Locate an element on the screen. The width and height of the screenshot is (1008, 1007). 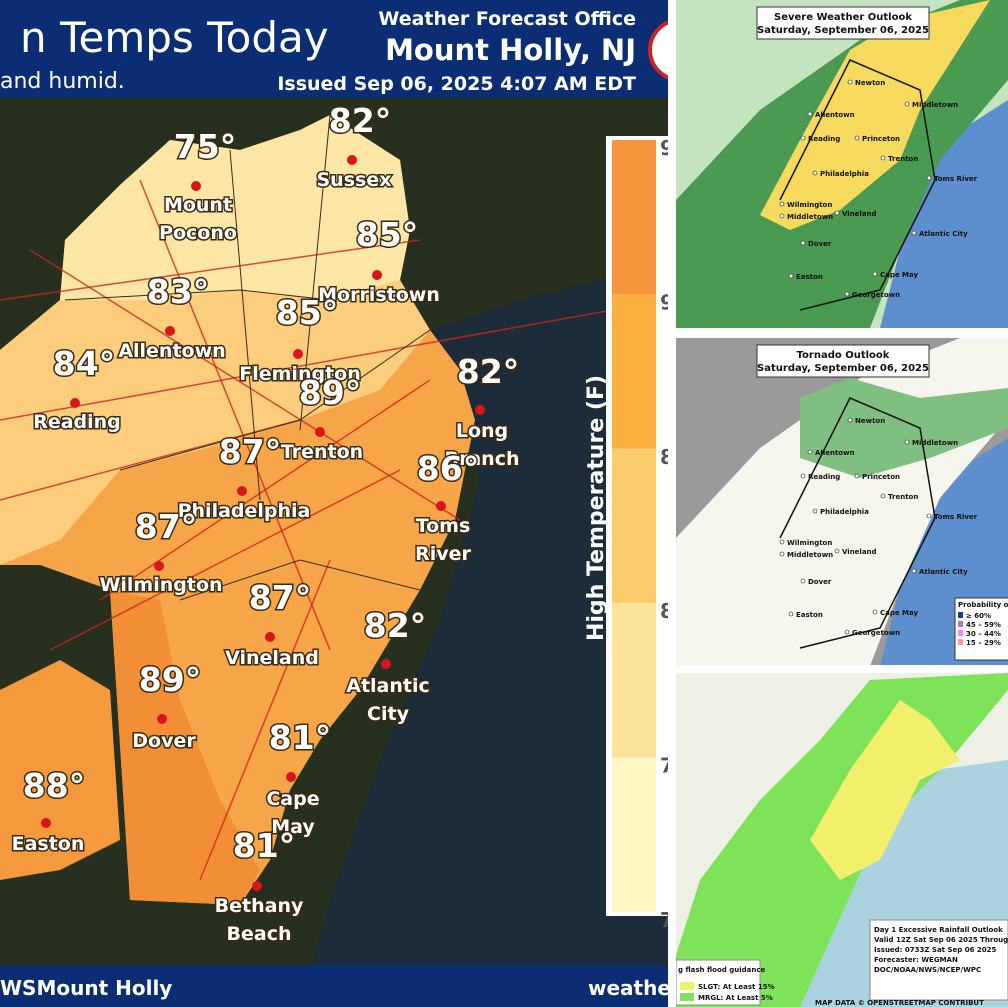
city-temp: 75° is located at coordinates (205, 146).